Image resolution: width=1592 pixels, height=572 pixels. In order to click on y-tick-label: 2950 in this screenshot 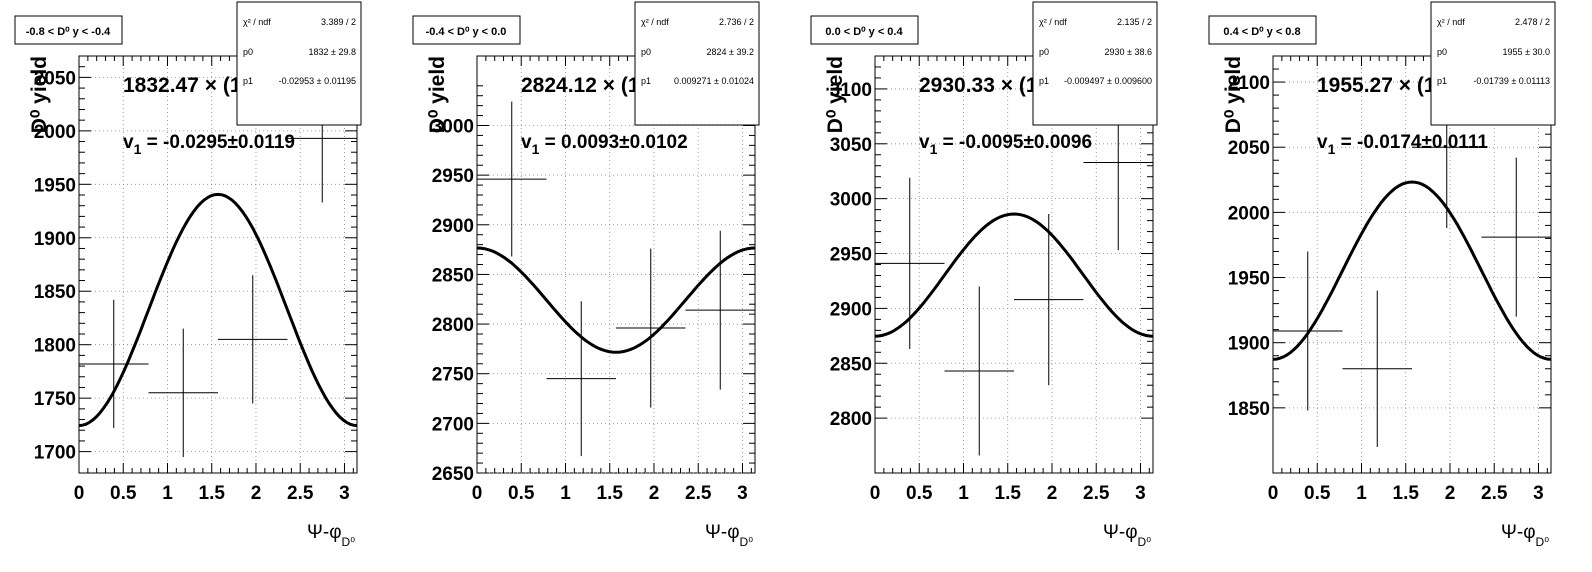, I will do `click(851, 255)`.